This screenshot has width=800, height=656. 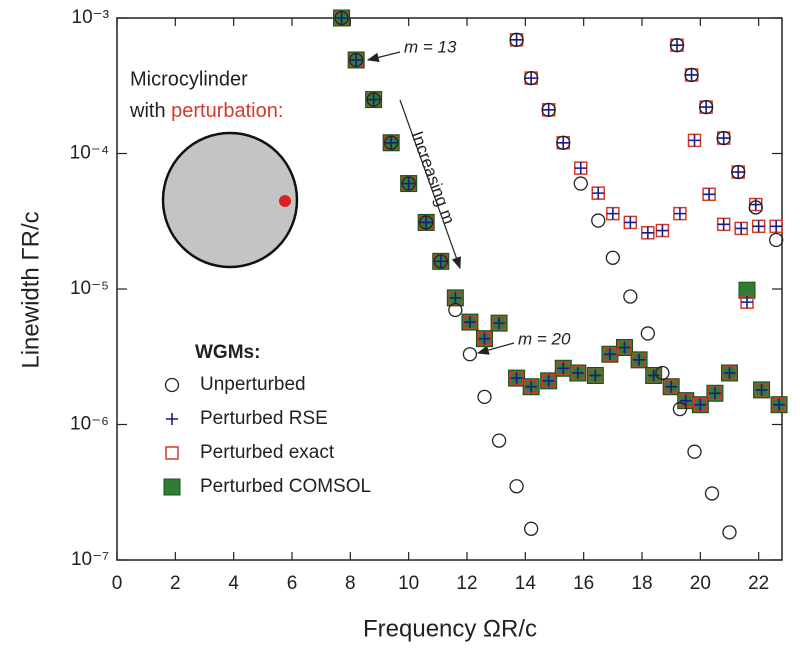 I want to click on x-tick-label: 22, so click(x=758, y=583).